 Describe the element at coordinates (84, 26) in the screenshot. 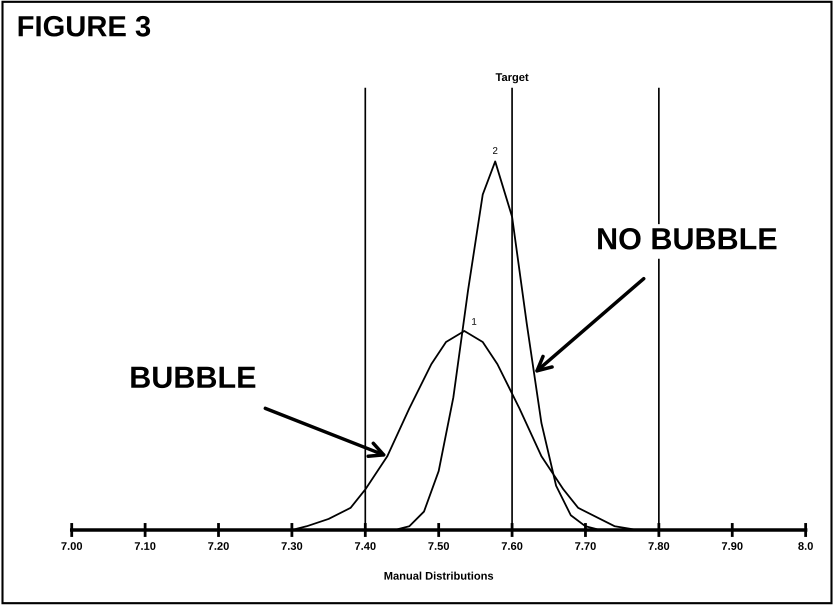

I see `chart-title: FIGURE 3` at that location.